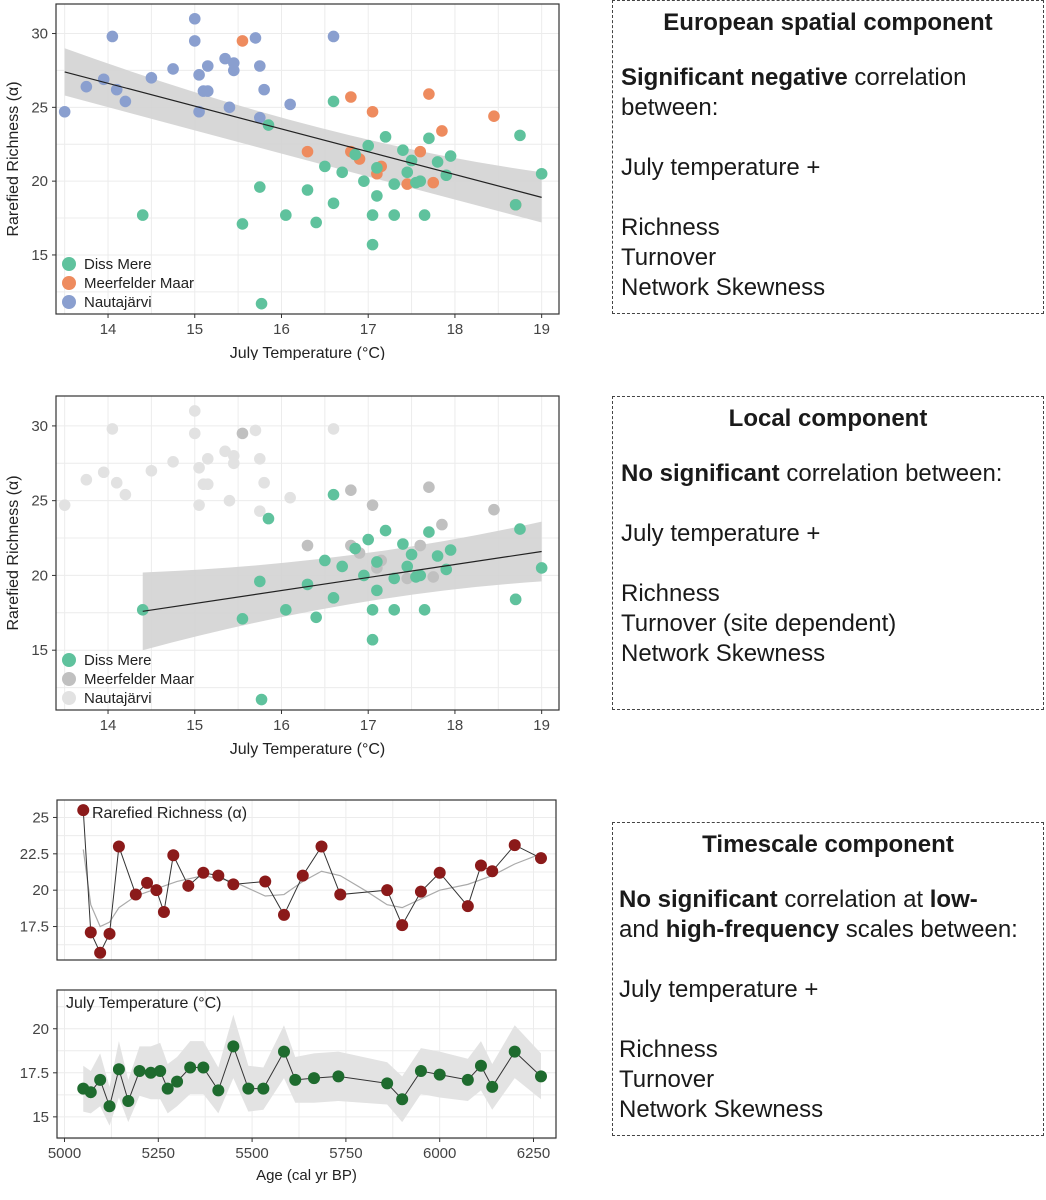 The image size is (1046, 1200). Describe the element at coordinates (642, 929) in the screenshot. I see `timescale-and: and` at that location.